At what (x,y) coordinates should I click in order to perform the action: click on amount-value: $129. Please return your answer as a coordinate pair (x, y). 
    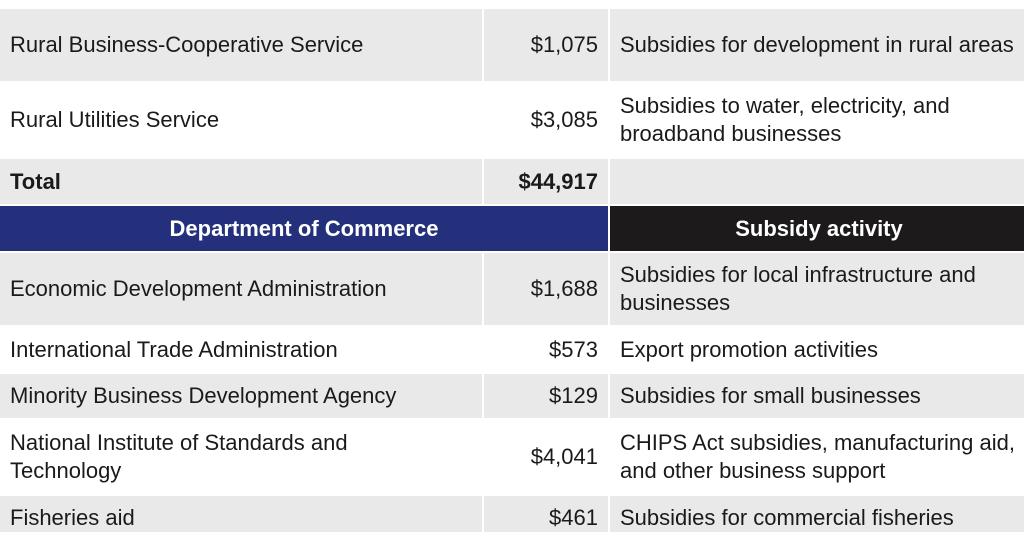
    Looking at the image, I should click on (547, 396).